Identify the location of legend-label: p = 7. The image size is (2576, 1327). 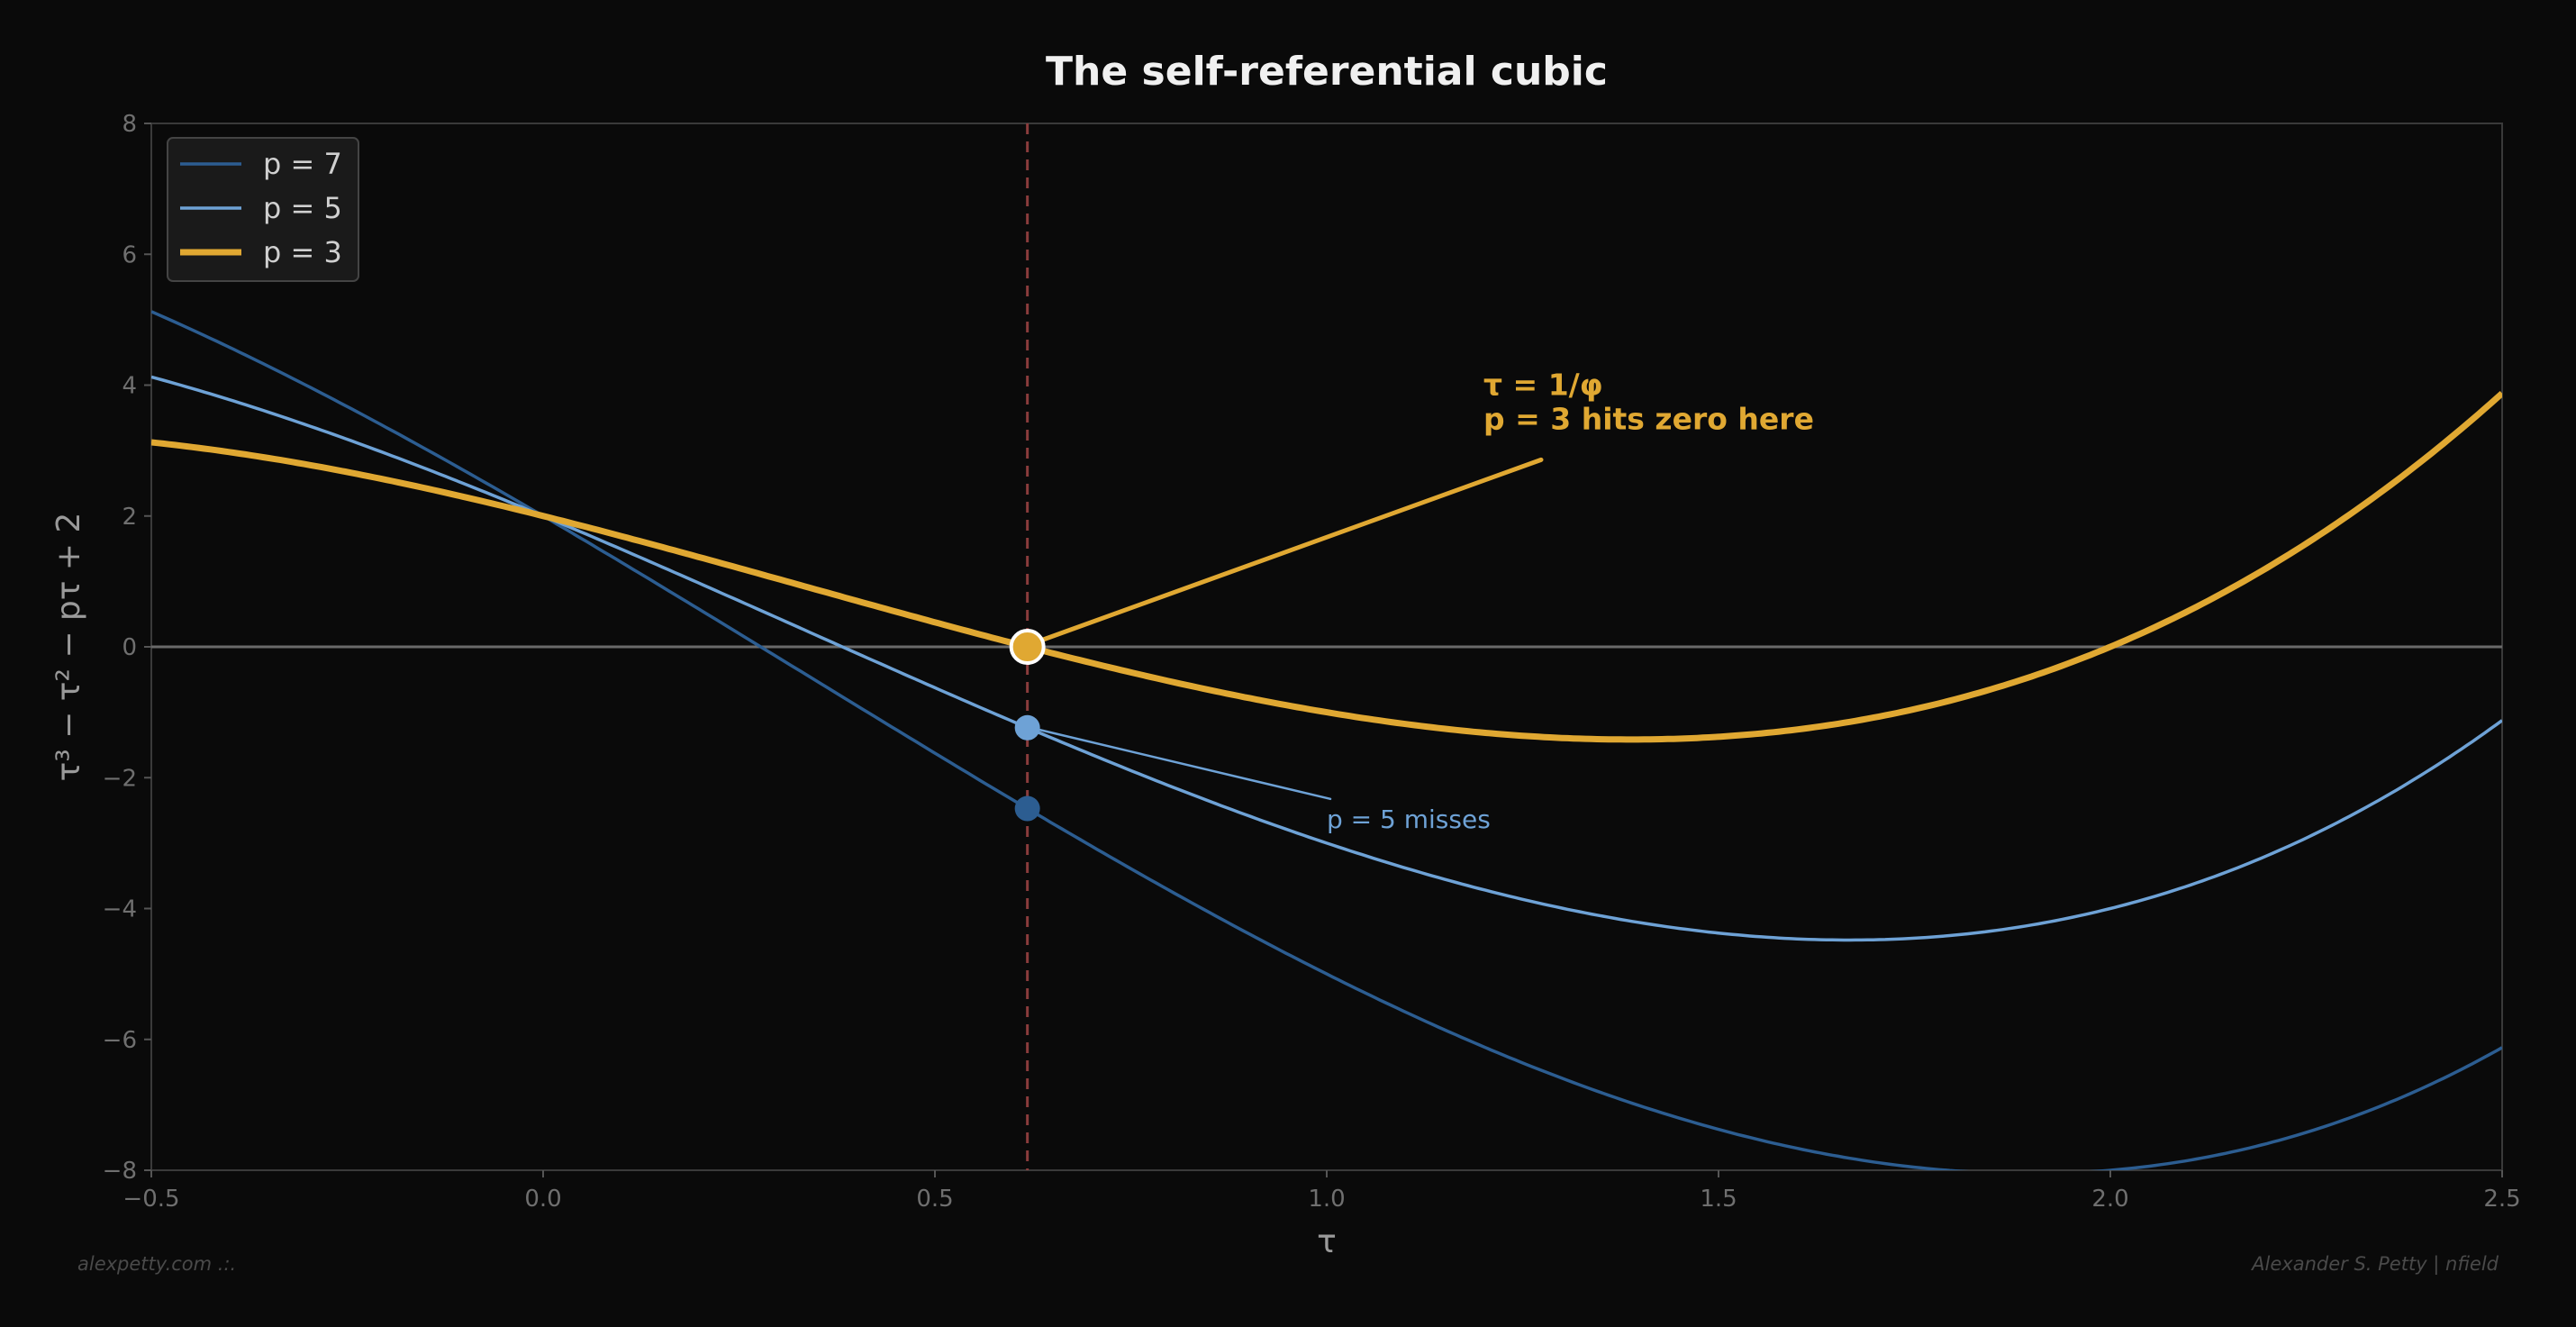
(302, 164).